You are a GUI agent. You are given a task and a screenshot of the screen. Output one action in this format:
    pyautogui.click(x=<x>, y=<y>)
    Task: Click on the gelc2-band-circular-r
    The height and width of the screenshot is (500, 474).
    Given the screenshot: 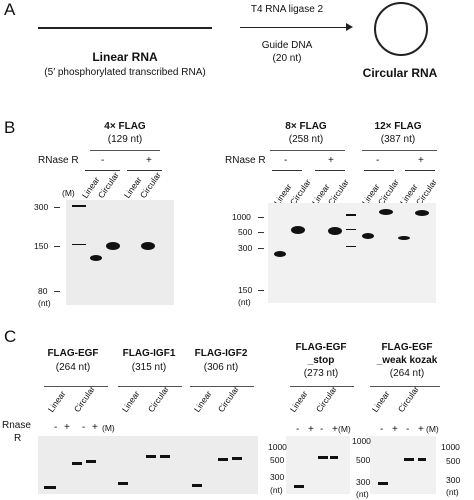 What is the action you would take?
    pyautogui.click(x=165, y=456)
    